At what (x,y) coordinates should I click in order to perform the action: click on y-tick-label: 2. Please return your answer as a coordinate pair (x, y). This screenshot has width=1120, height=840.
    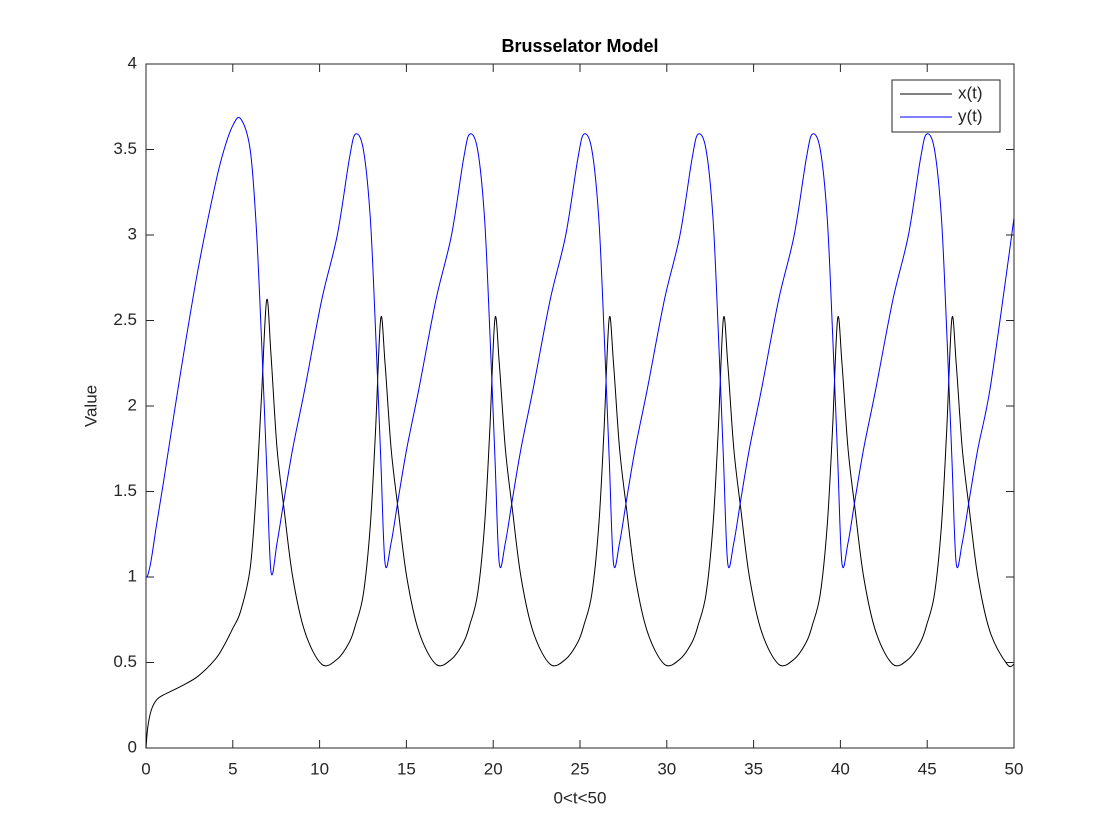
    Looking at the image, I should click on (132, 404).